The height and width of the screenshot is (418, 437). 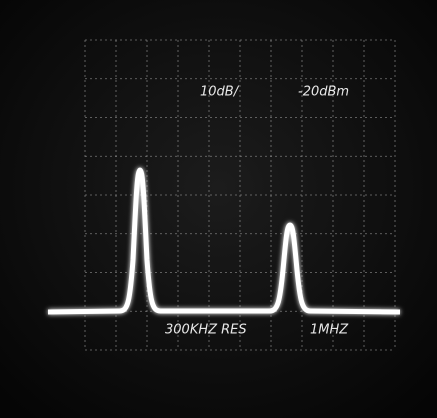 What do you see at coordinates (206, 330) in the screenshot?
I see `resolution-label: 300KHZ RES` at bounding box center [206, 330].